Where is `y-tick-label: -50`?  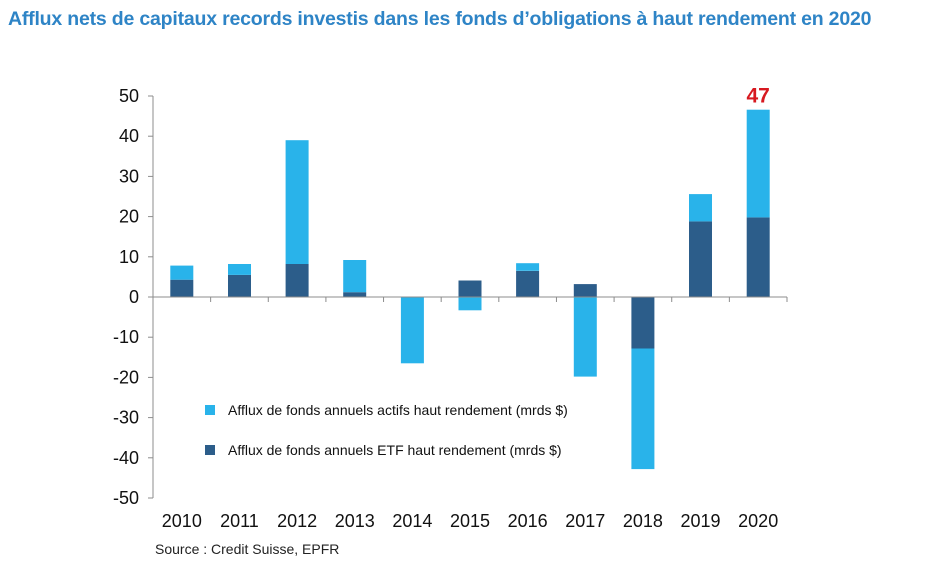 y-tick-label: -50 is located at coordinates (126, 498).